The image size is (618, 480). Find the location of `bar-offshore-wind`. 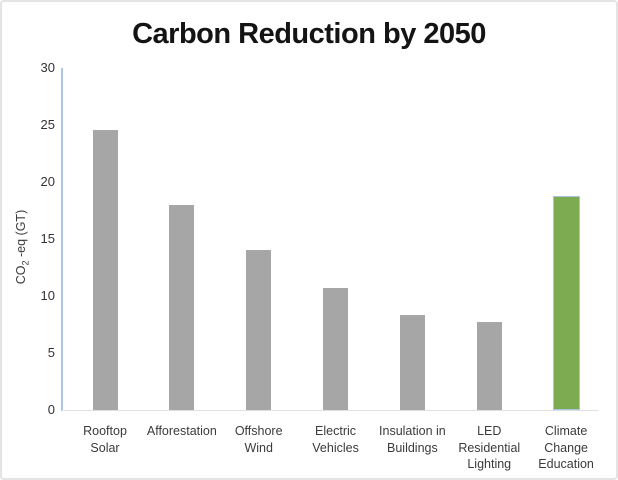

bar-offshore-wind is located at coordinates (259, 330).